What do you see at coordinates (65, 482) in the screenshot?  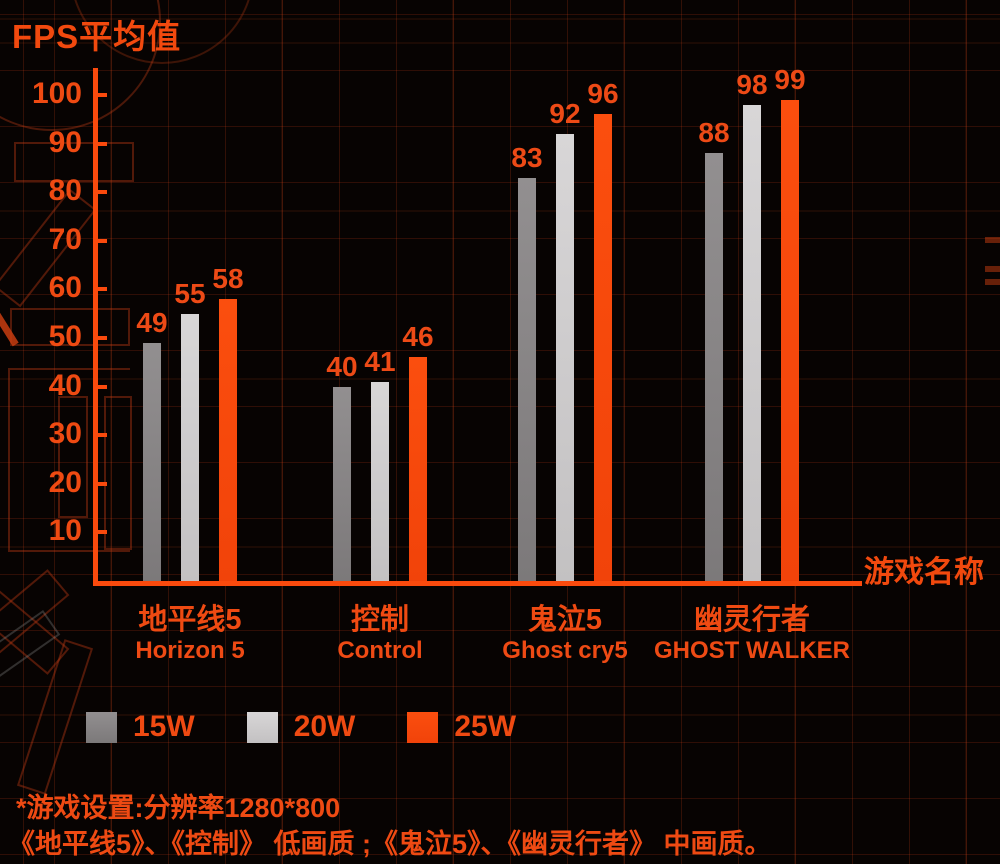 I see `y-tick-label: 20` at bounding box center [65, 482].